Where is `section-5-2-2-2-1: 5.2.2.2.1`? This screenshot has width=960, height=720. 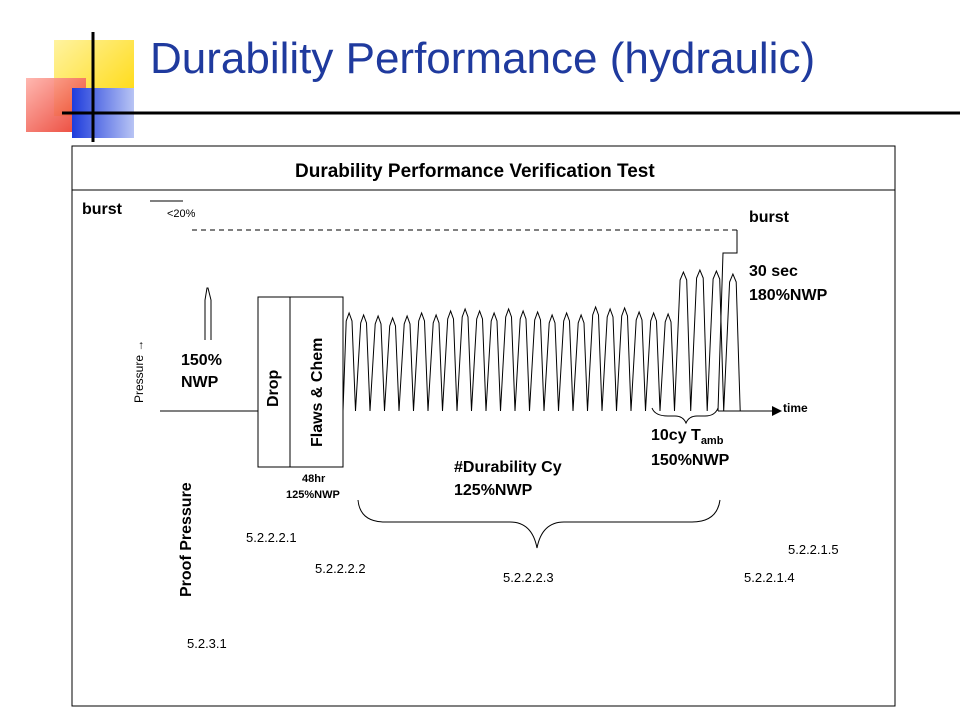
section-5-2-2-2-1: 5.2.2.2.1 is located at coordinates (271, 537).